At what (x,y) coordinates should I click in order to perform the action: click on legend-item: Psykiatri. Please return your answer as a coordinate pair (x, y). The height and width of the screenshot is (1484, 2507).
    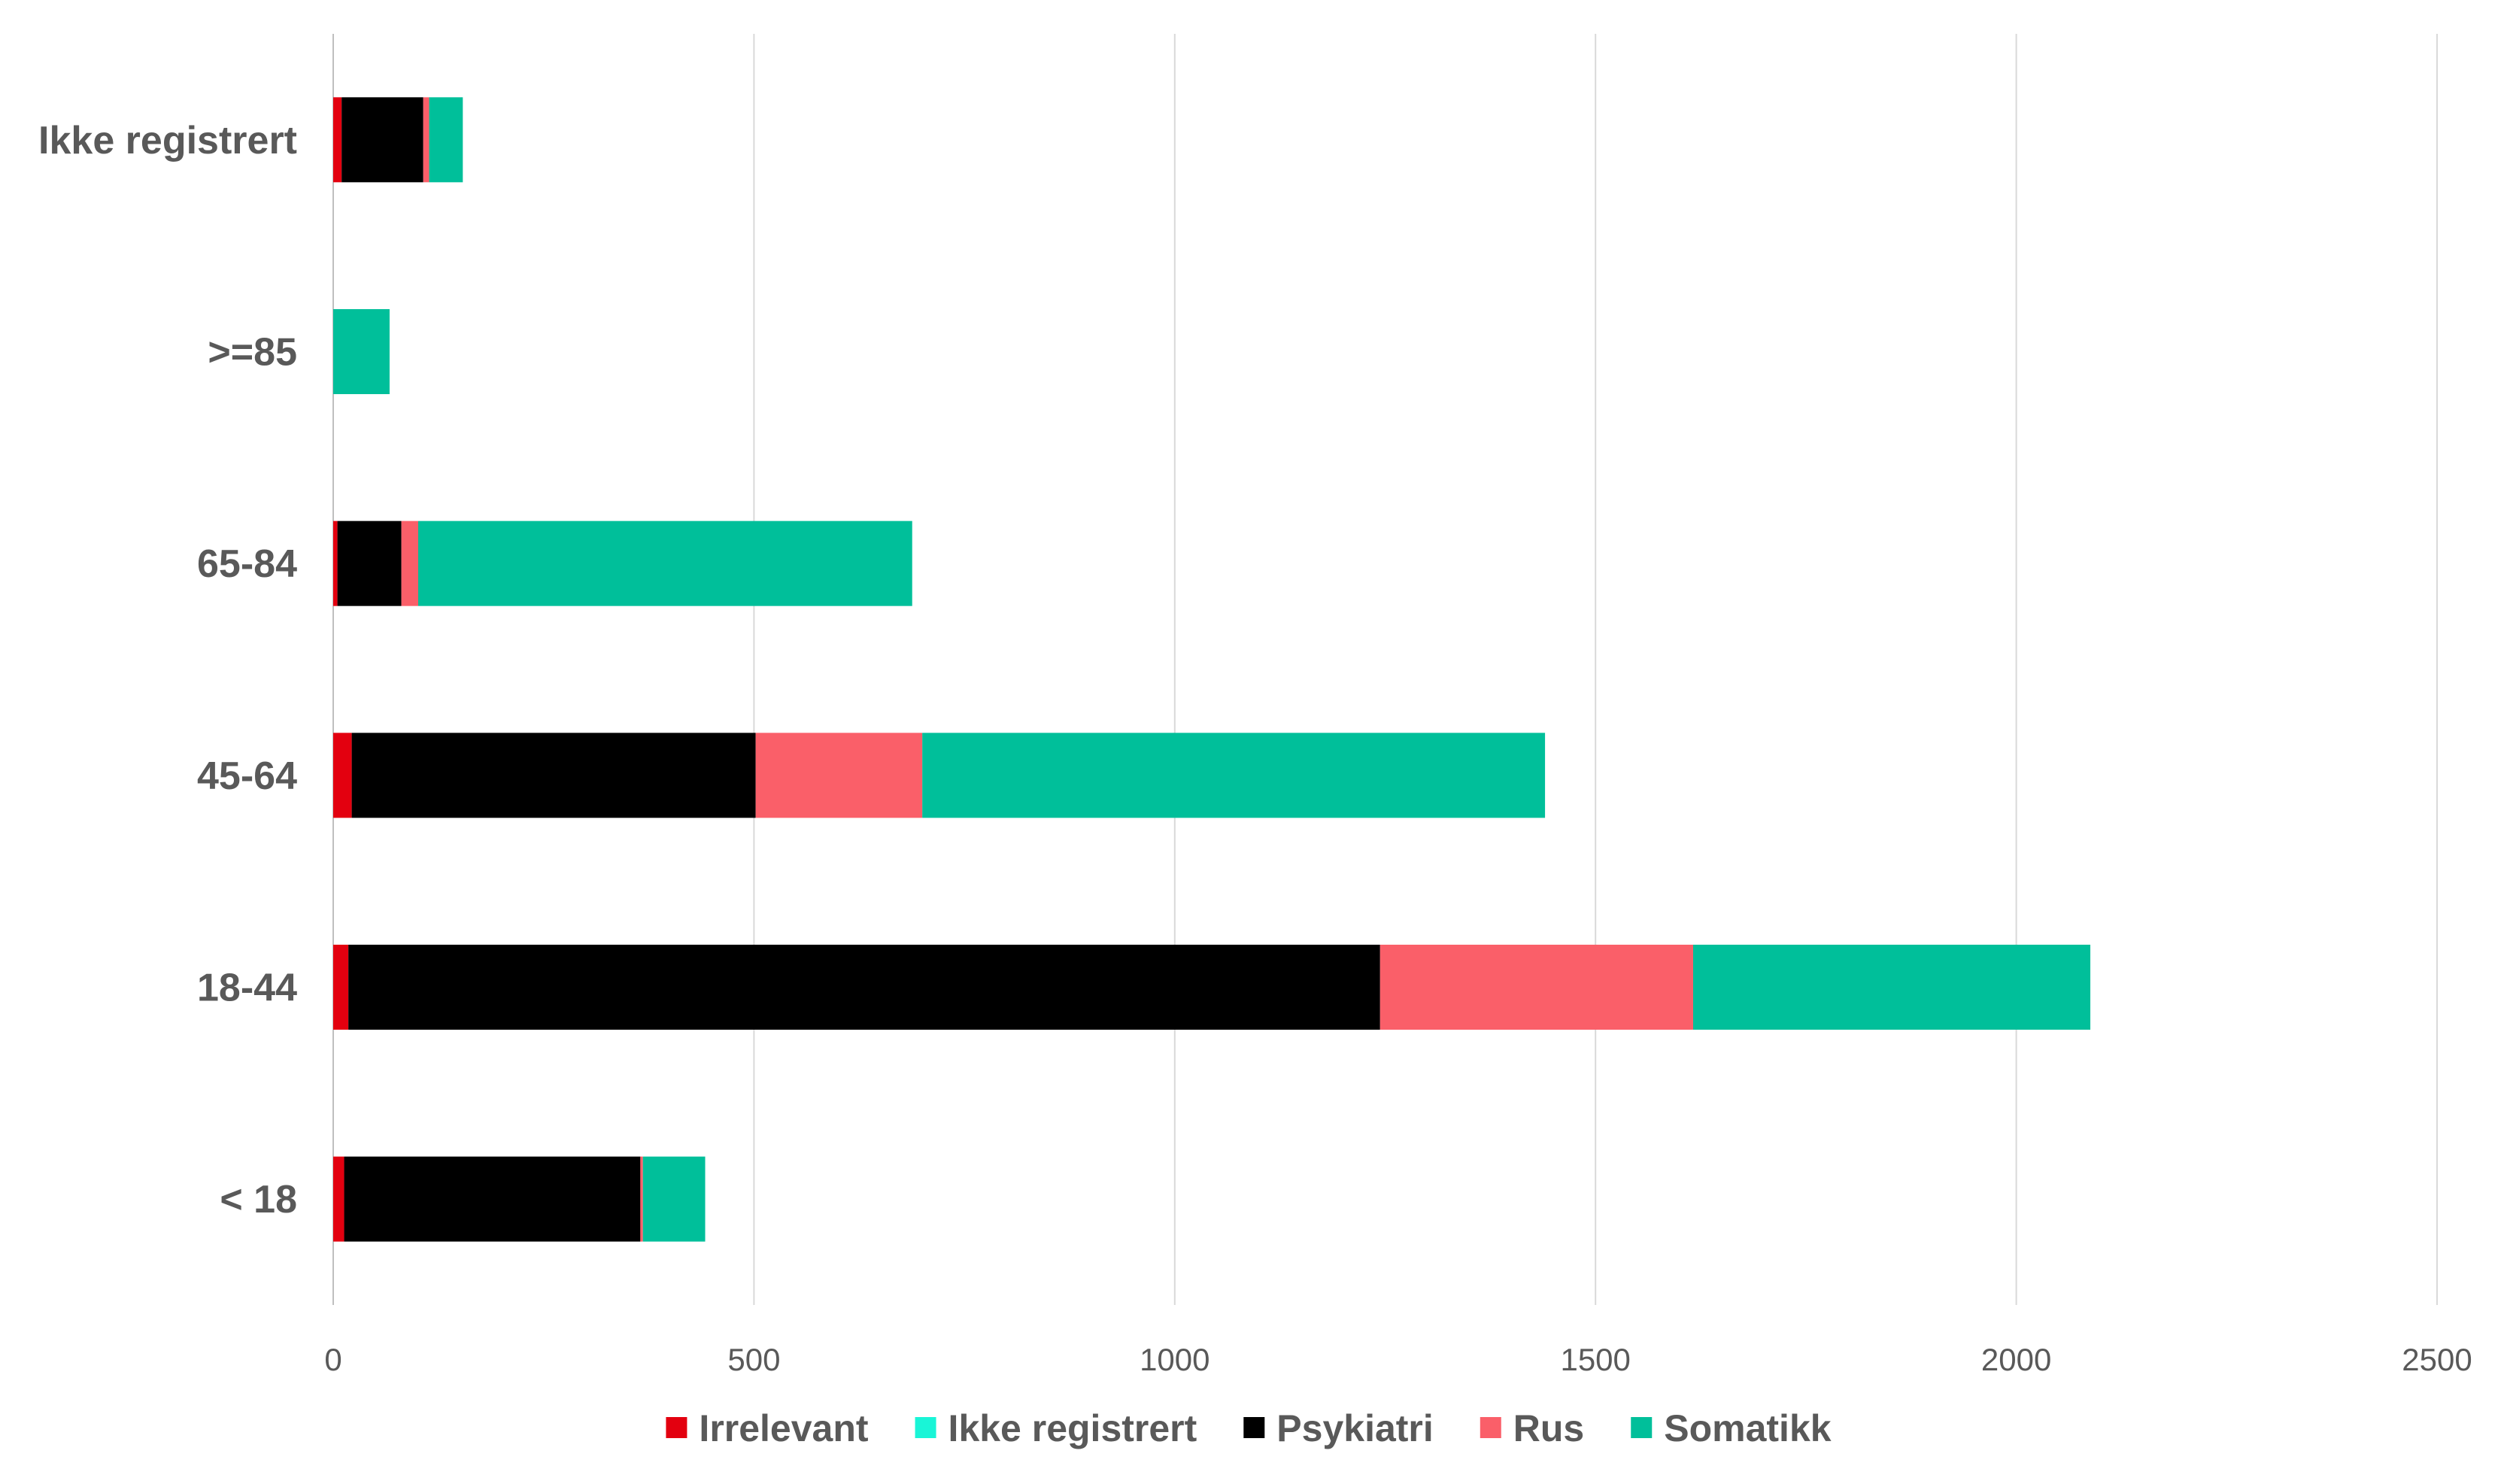
    Looking at the image, I should click on (1339, 1428).